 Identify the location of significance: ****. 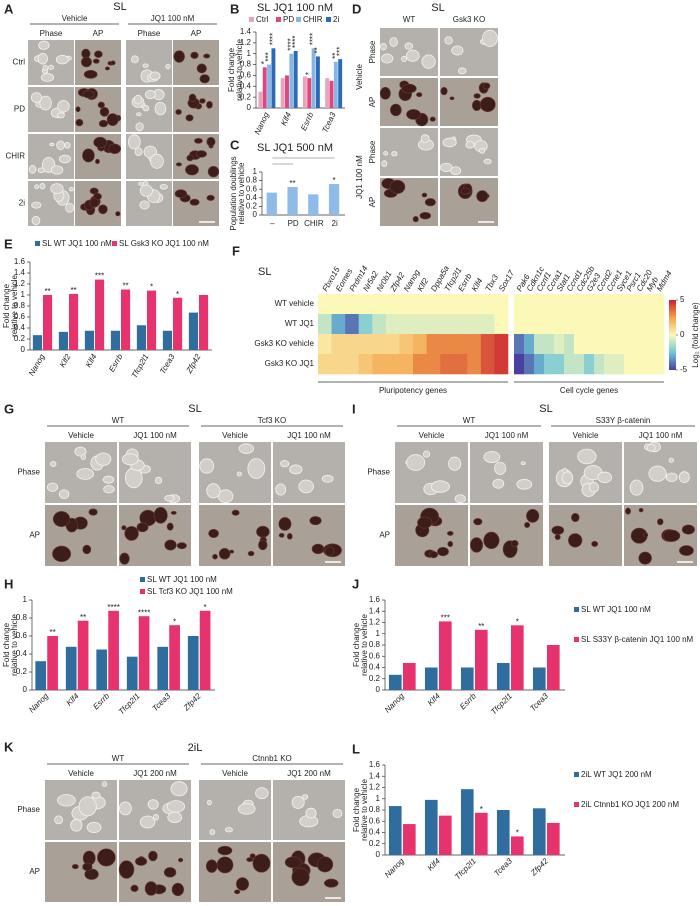
(313, 39).